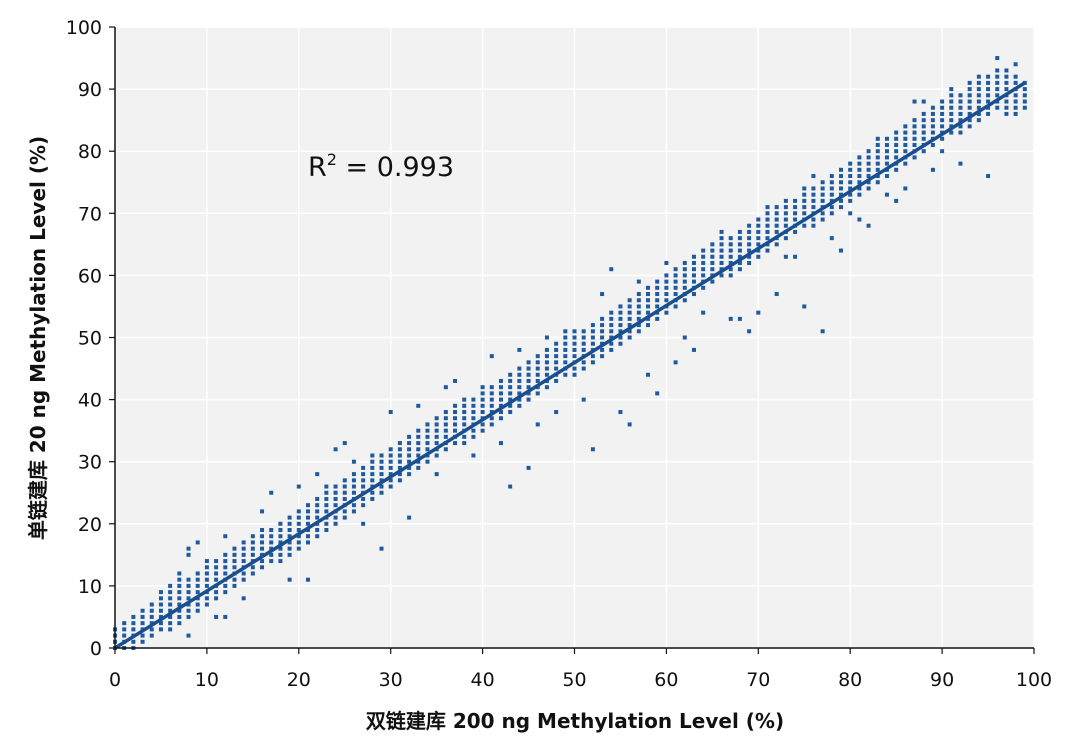  What do you see at coordinates (299, 680) in the screenshot?
I see `x-tick-label-2: 20` at bounding box center [299, 680].